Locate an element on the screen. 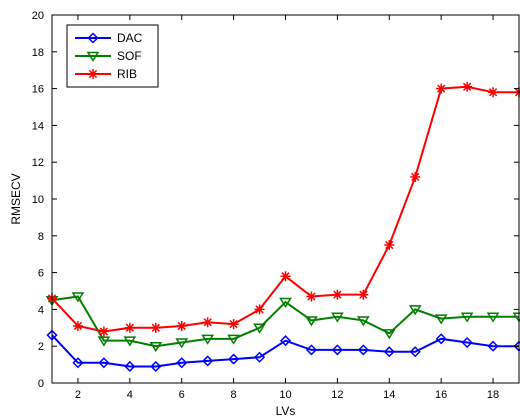  x-tick-label: 8 is located at coordinates (234, 395).